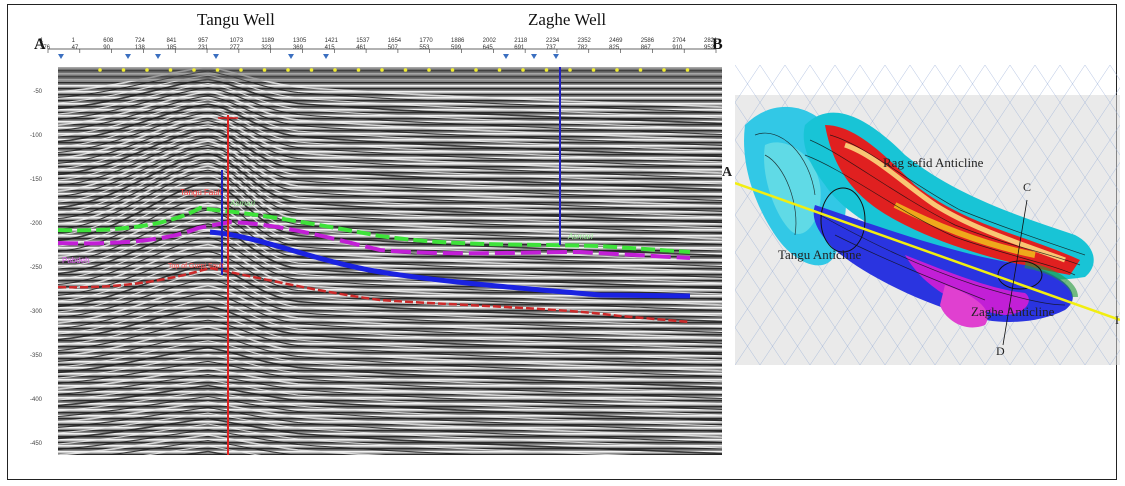  I want to click on trace-header, so click(382, 53).